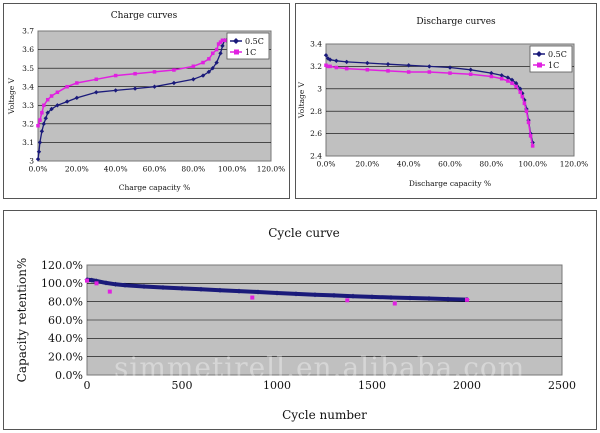  I want to click on x-tick-label: 0, so click(87, 385).